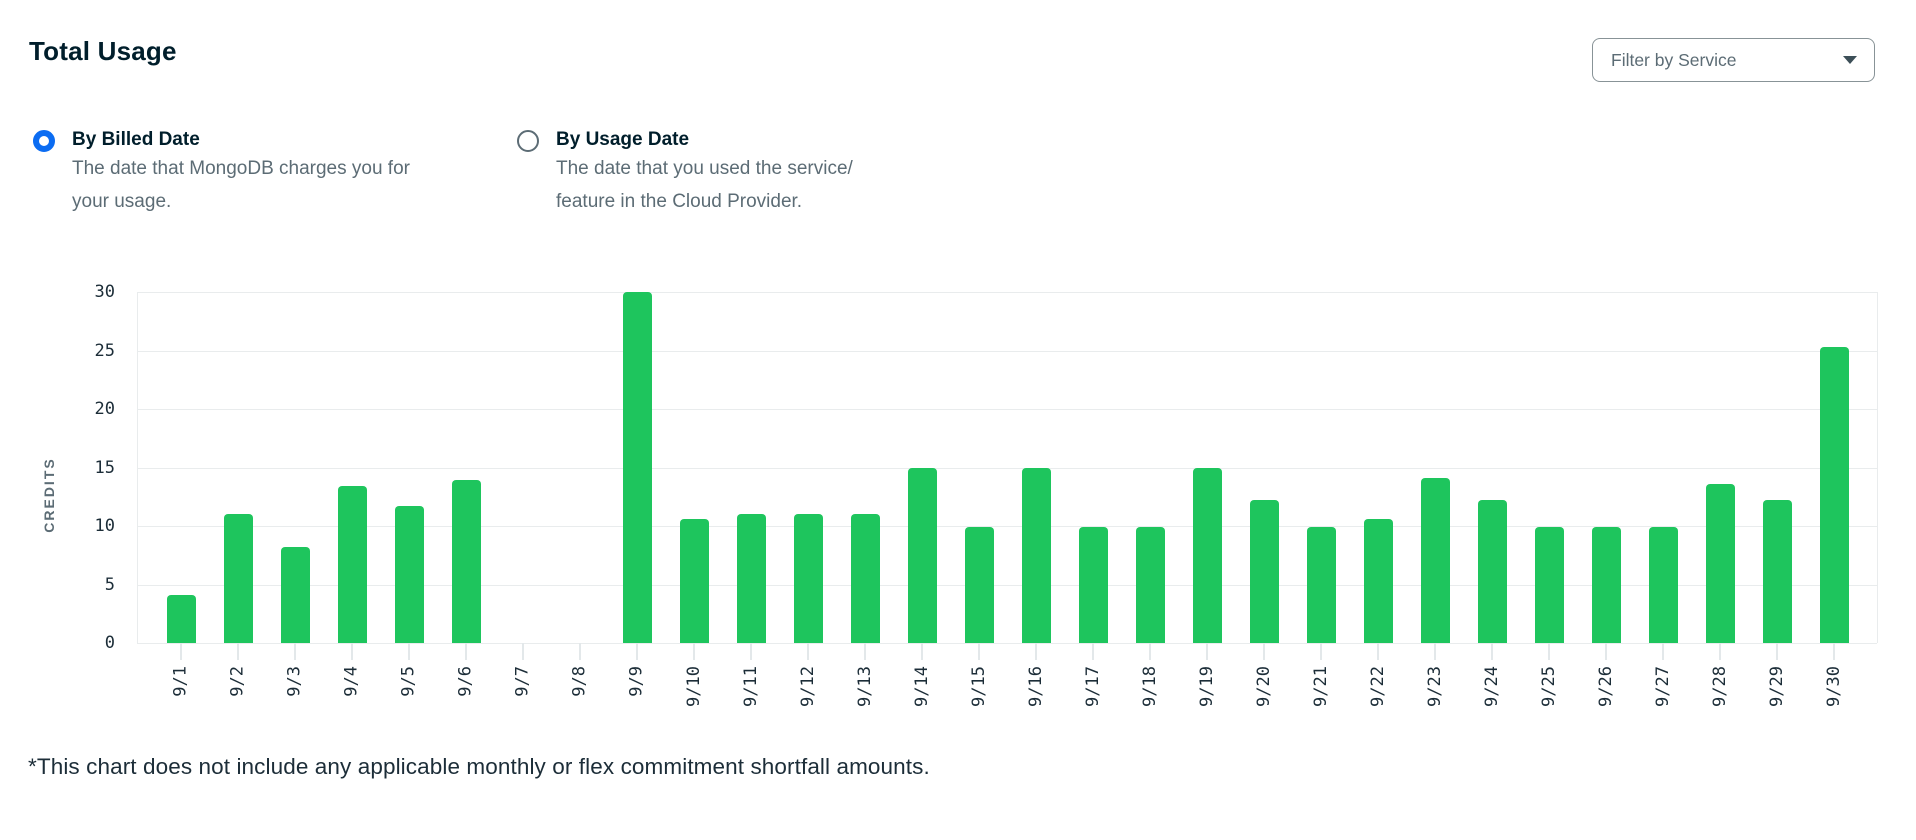 Image resolution: width=1916 pixels, height=840 pixels. I want to click on filter-by-service-dropdown: Filter by Service, so click(1733, 60).